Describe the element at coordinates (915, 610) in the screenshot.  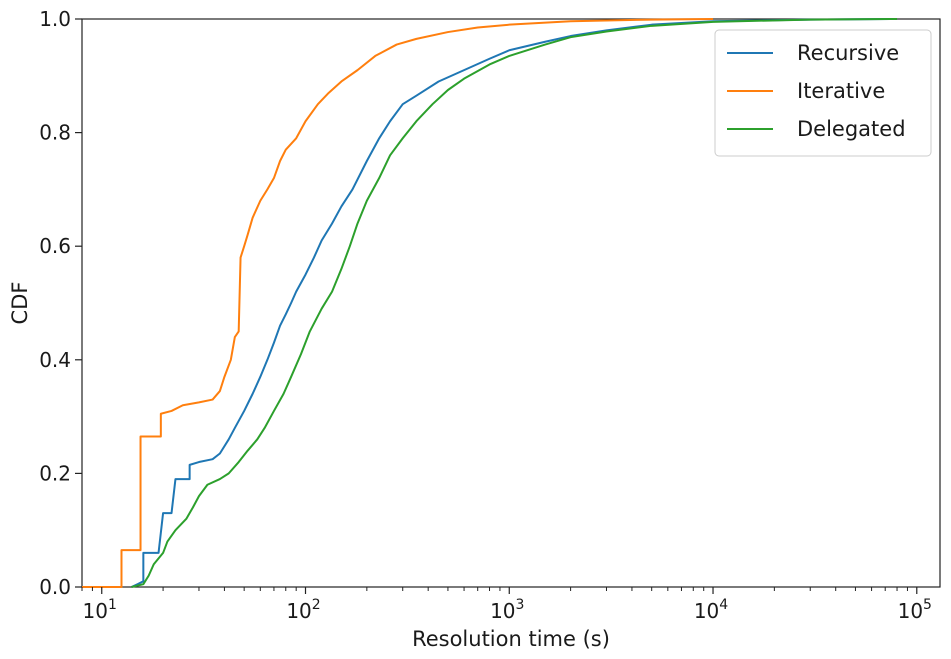
I see `x-tick-label: 10⁵` at that location.